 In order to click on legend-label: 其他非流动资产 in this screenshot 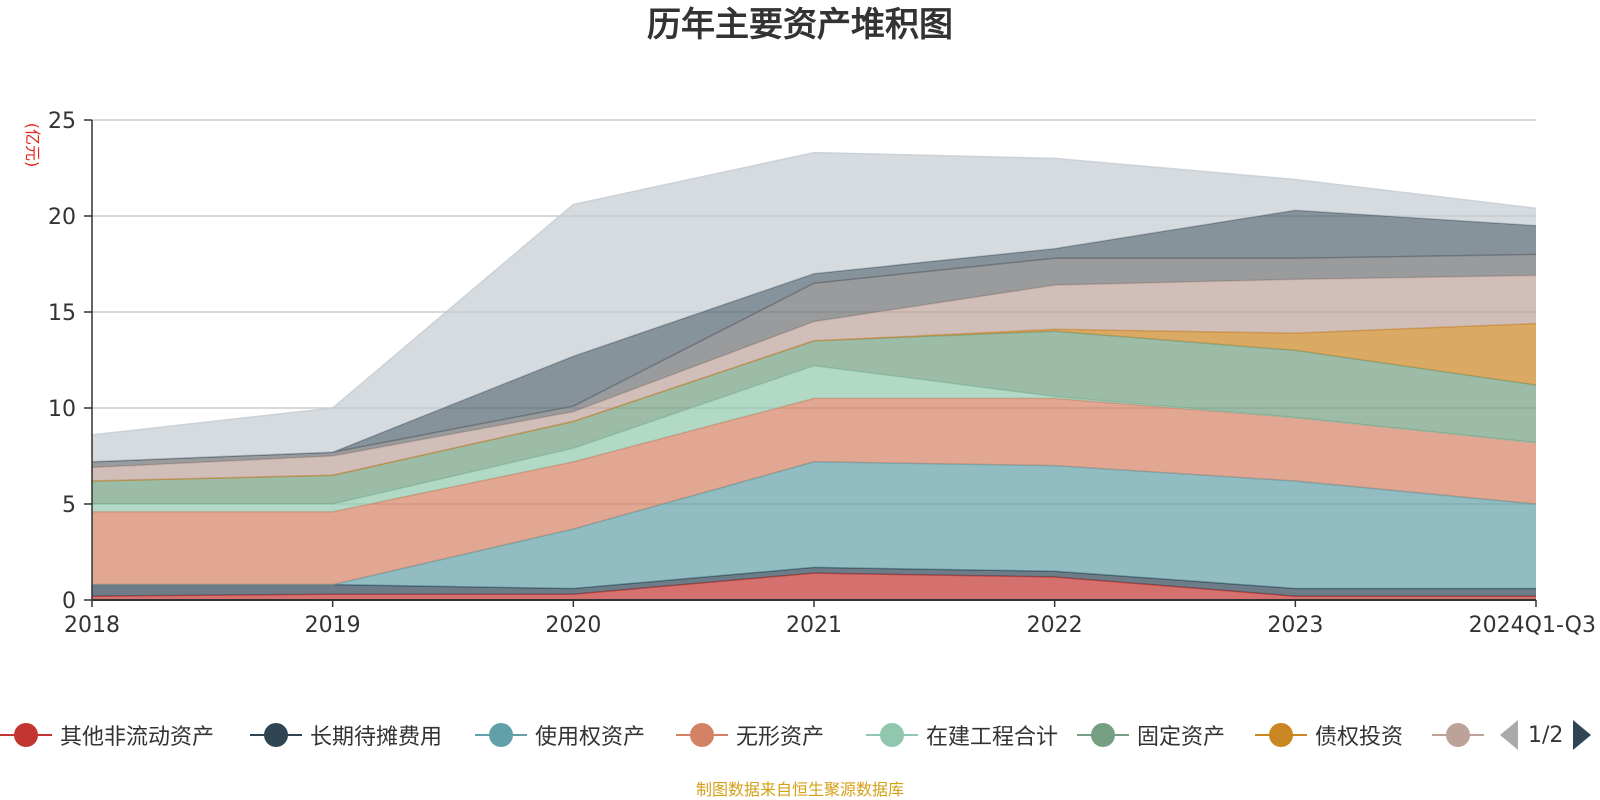, I will do `click(137, 737)`.